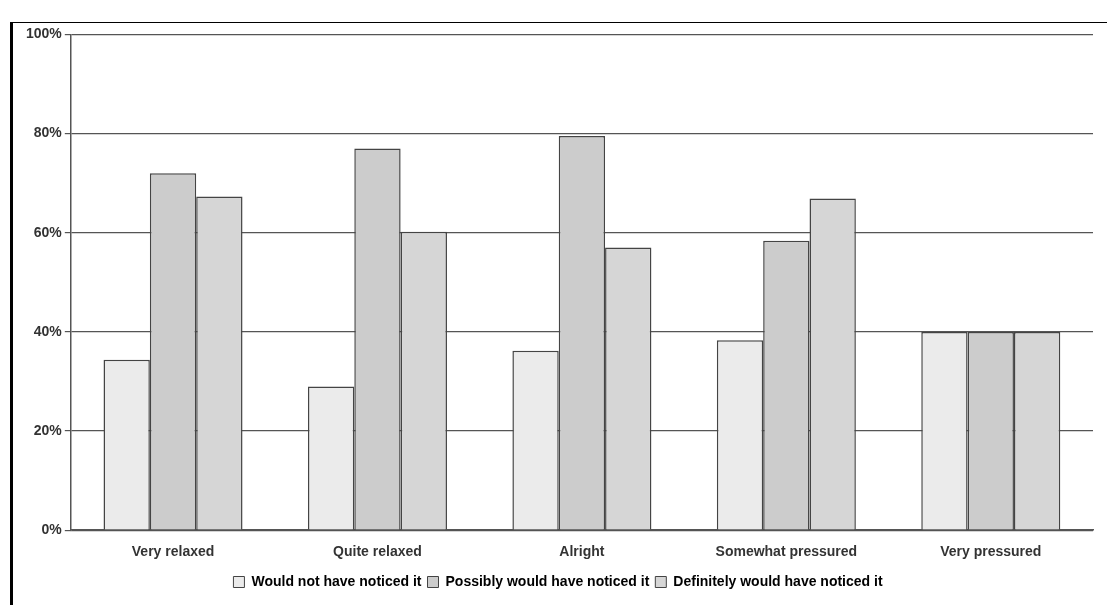 This screenshot has width=1109, height=607. I want to click on y-tick-label: 80%, so click(48, 132).